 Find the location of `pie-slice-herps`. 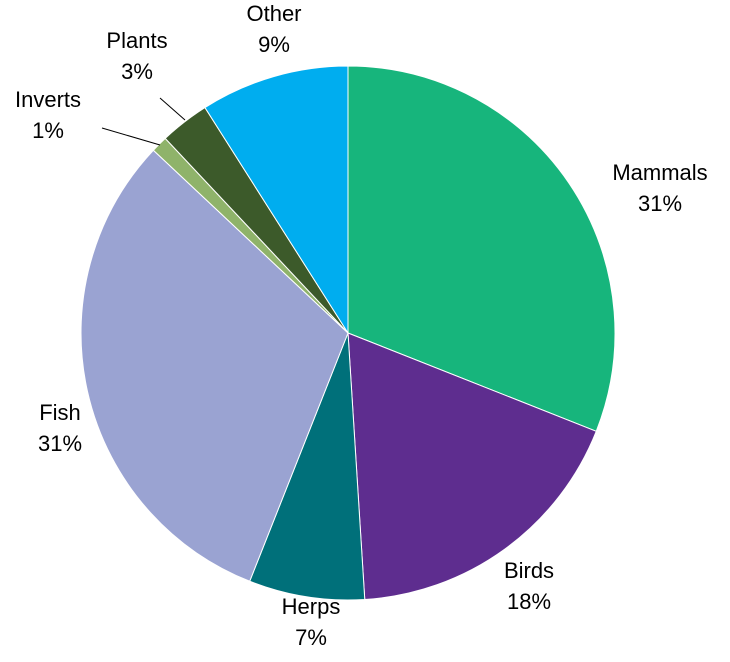

pie-slice-herps is located at coordinates (307, 466).